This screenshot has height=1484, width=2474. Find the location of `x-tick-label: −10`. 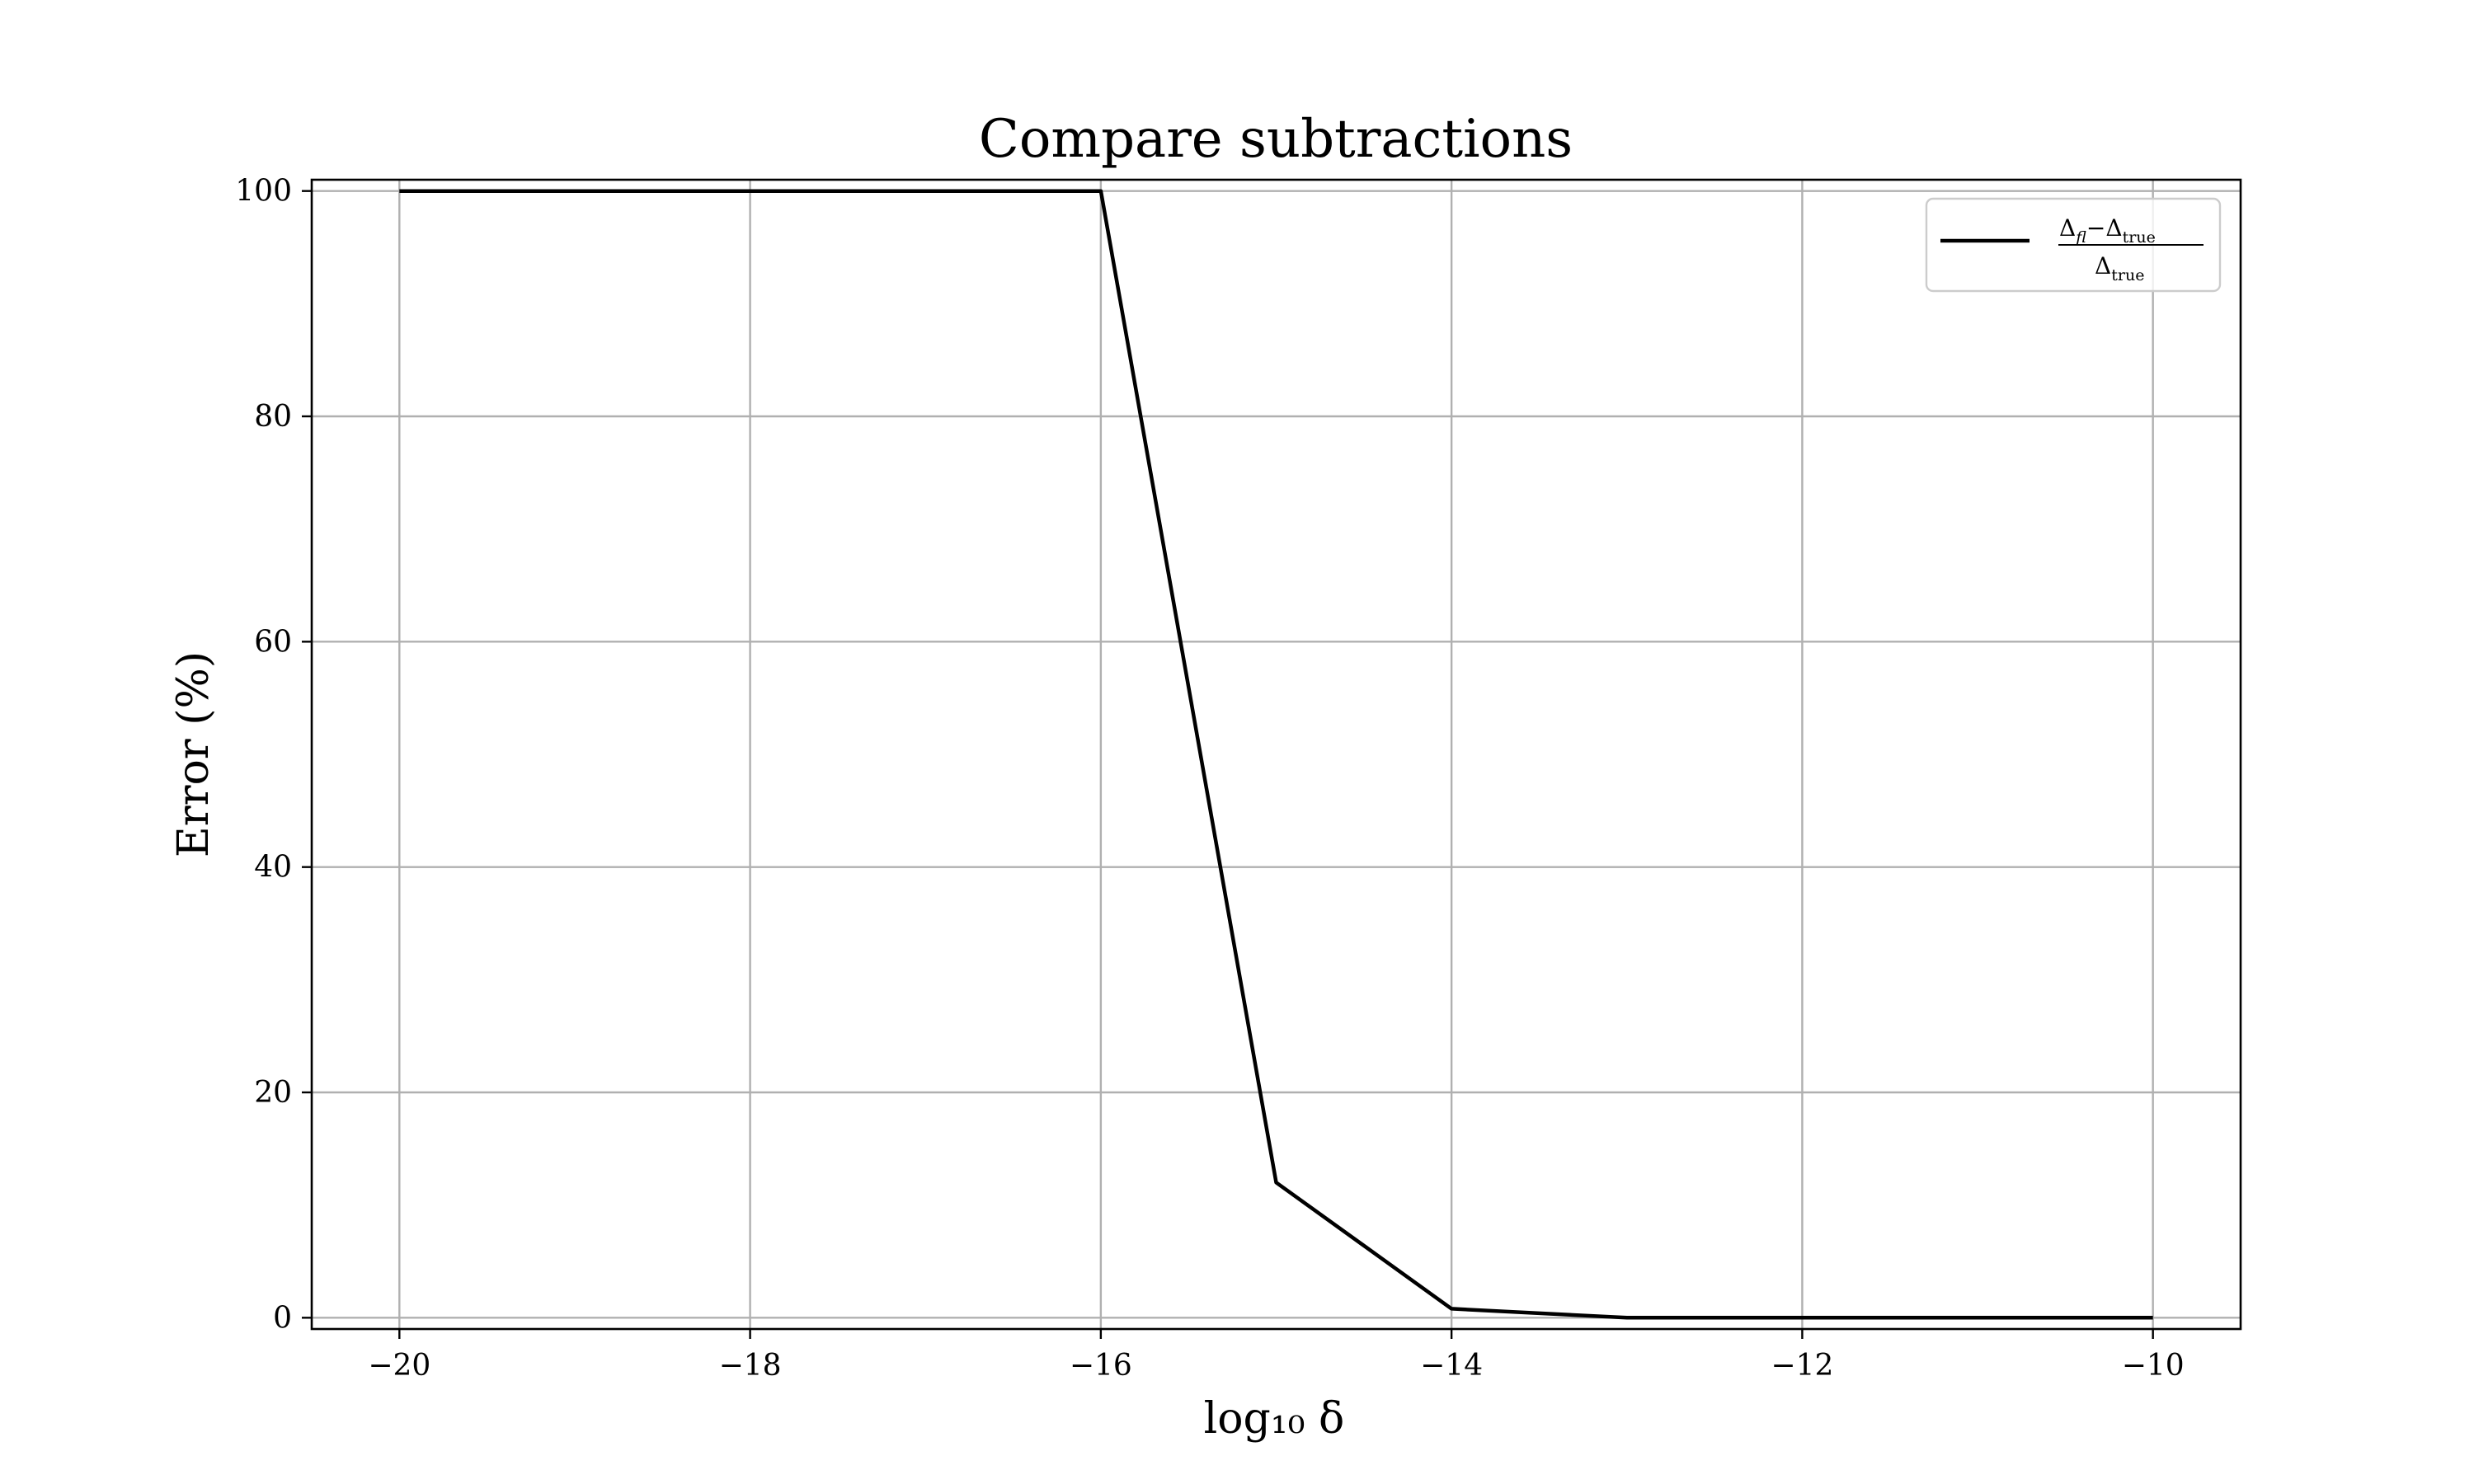

x-tick-label: −10 is located at coordinates (2153, 1366).